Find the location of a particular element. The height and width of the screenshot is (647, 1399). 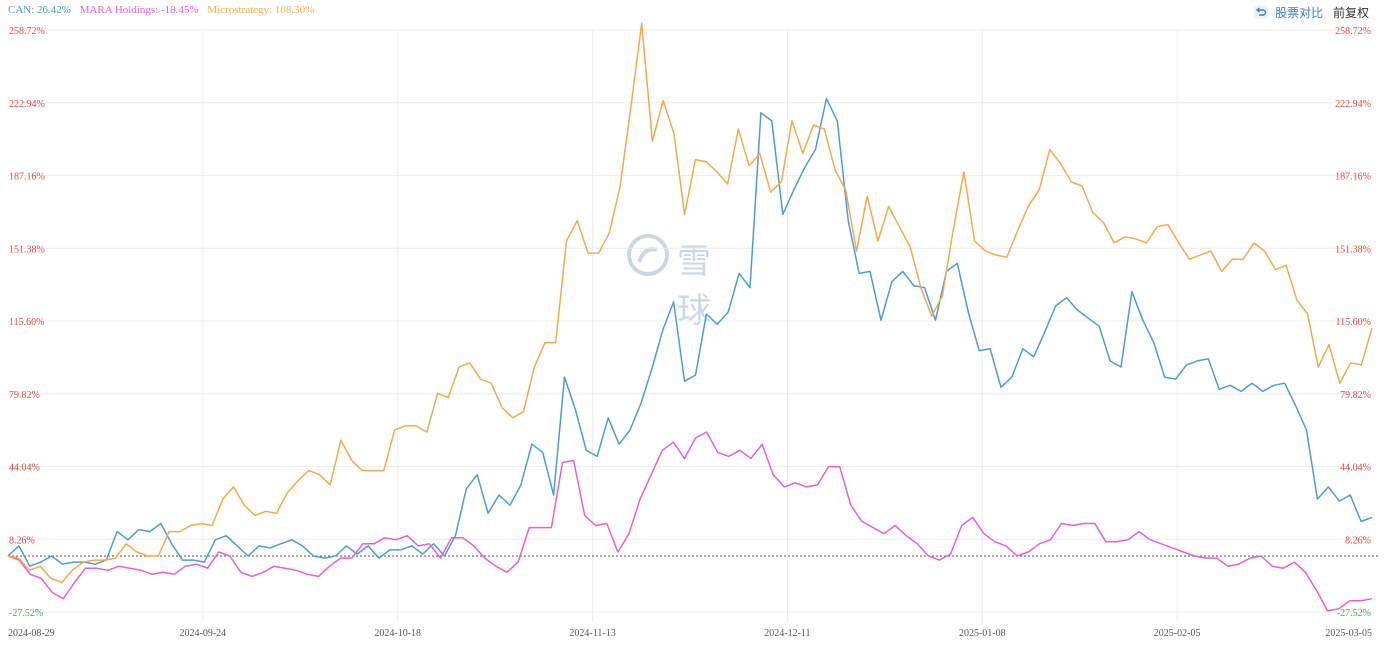

y-tick-label-left: 258.72% is located at coordinates (27, 31).